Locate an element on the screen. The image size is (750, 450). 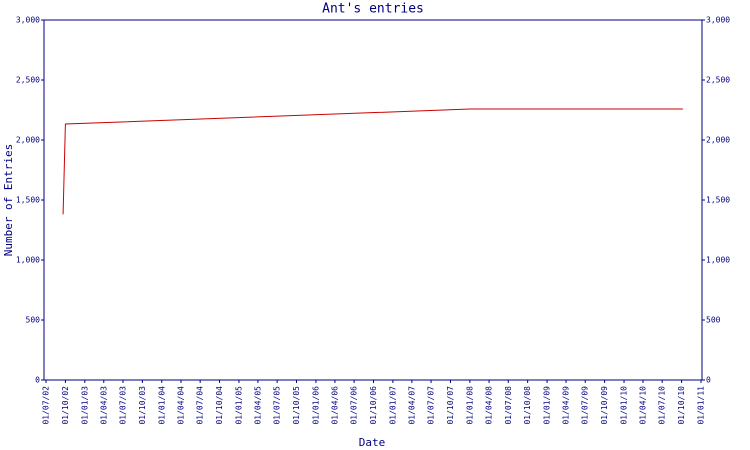
x-tick-label: 01/10/02 is located at coordinates (65, 405).